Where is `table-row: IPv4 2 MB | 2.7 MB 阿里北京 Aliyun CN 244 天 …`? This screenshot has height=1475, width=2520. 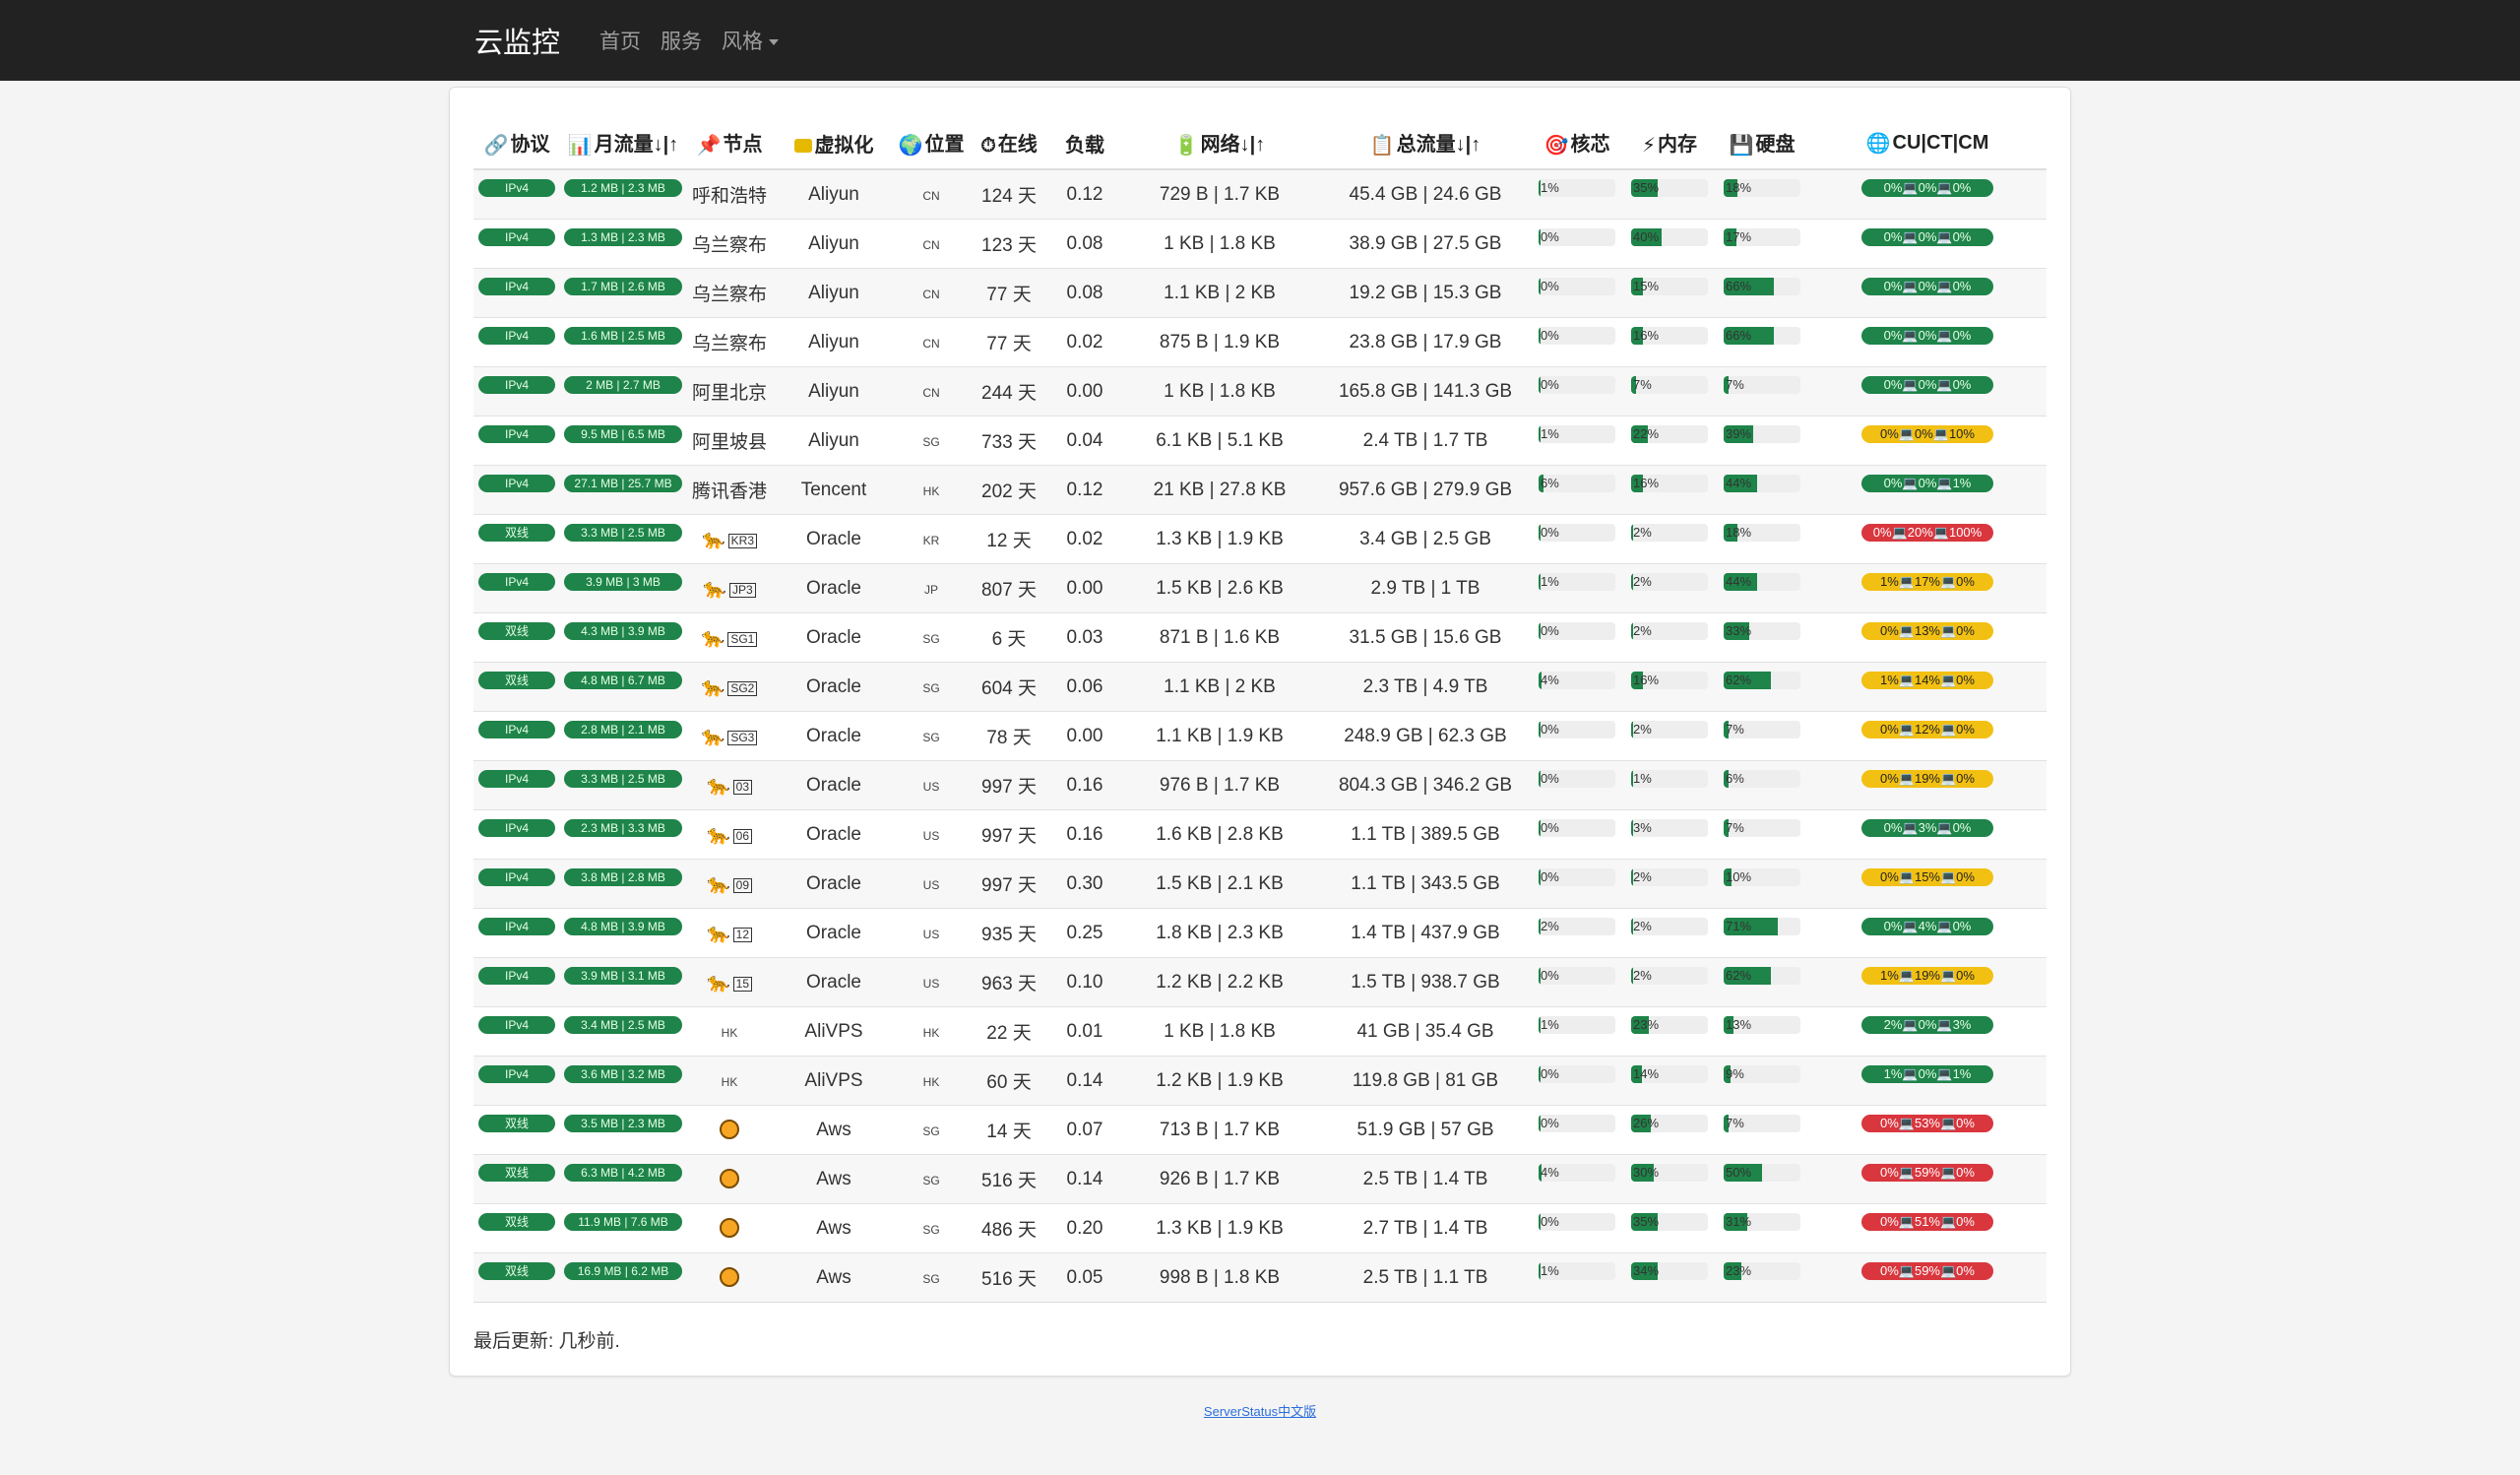 table-row: IPv4 2 MB | 2.7 MB 阿里北京 Aliyun CN 244 天 … is located at coordinates (1260, 391).